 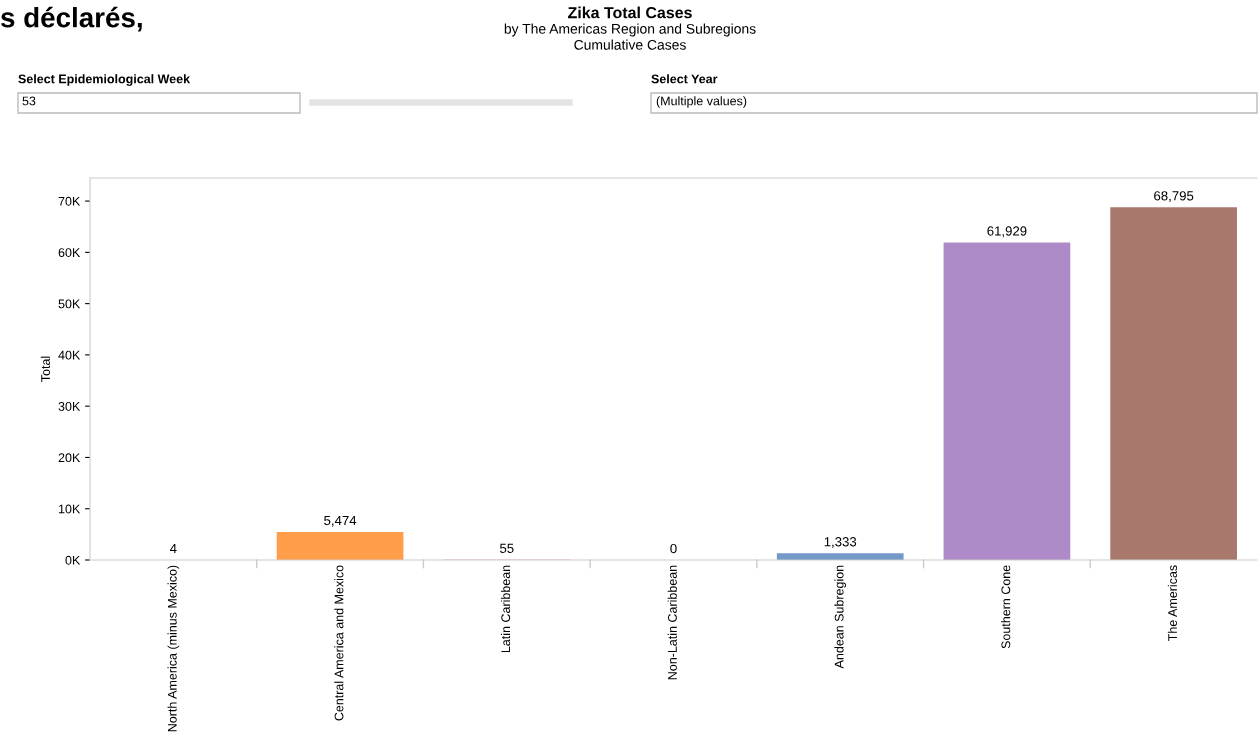 What do you see at coordinates (69, 509) in the screenshot?
I see `y-tick-label: 10K` at bounding box center [69, 509].